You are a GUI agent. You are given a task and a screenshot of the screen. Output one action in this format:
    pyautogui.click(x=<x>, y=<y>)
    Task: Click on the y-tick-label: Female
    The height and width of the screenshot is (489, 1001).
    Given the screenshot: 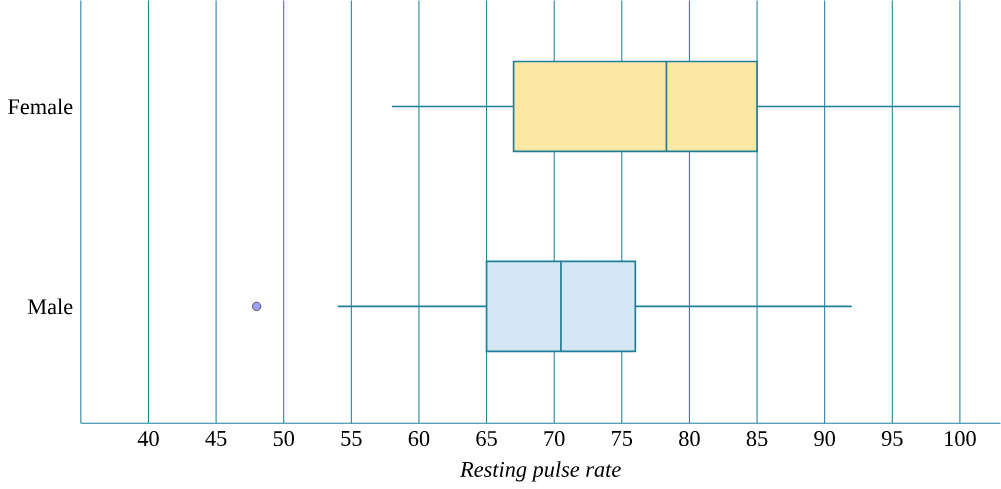 What is the action you would take?
    pyautogui.click(x=40, y=106)
    